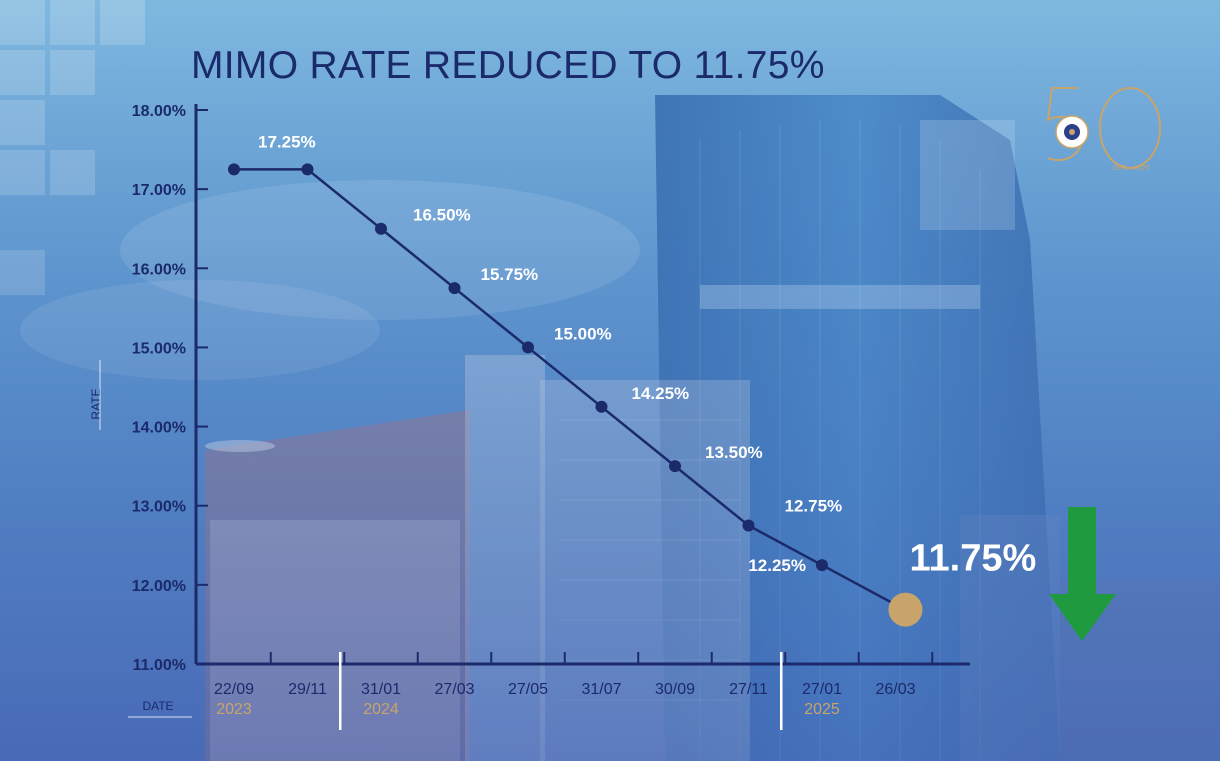 This screenshot has height=761, width=1220. I want to click on down-arrow-icon, so click(1082, 574).